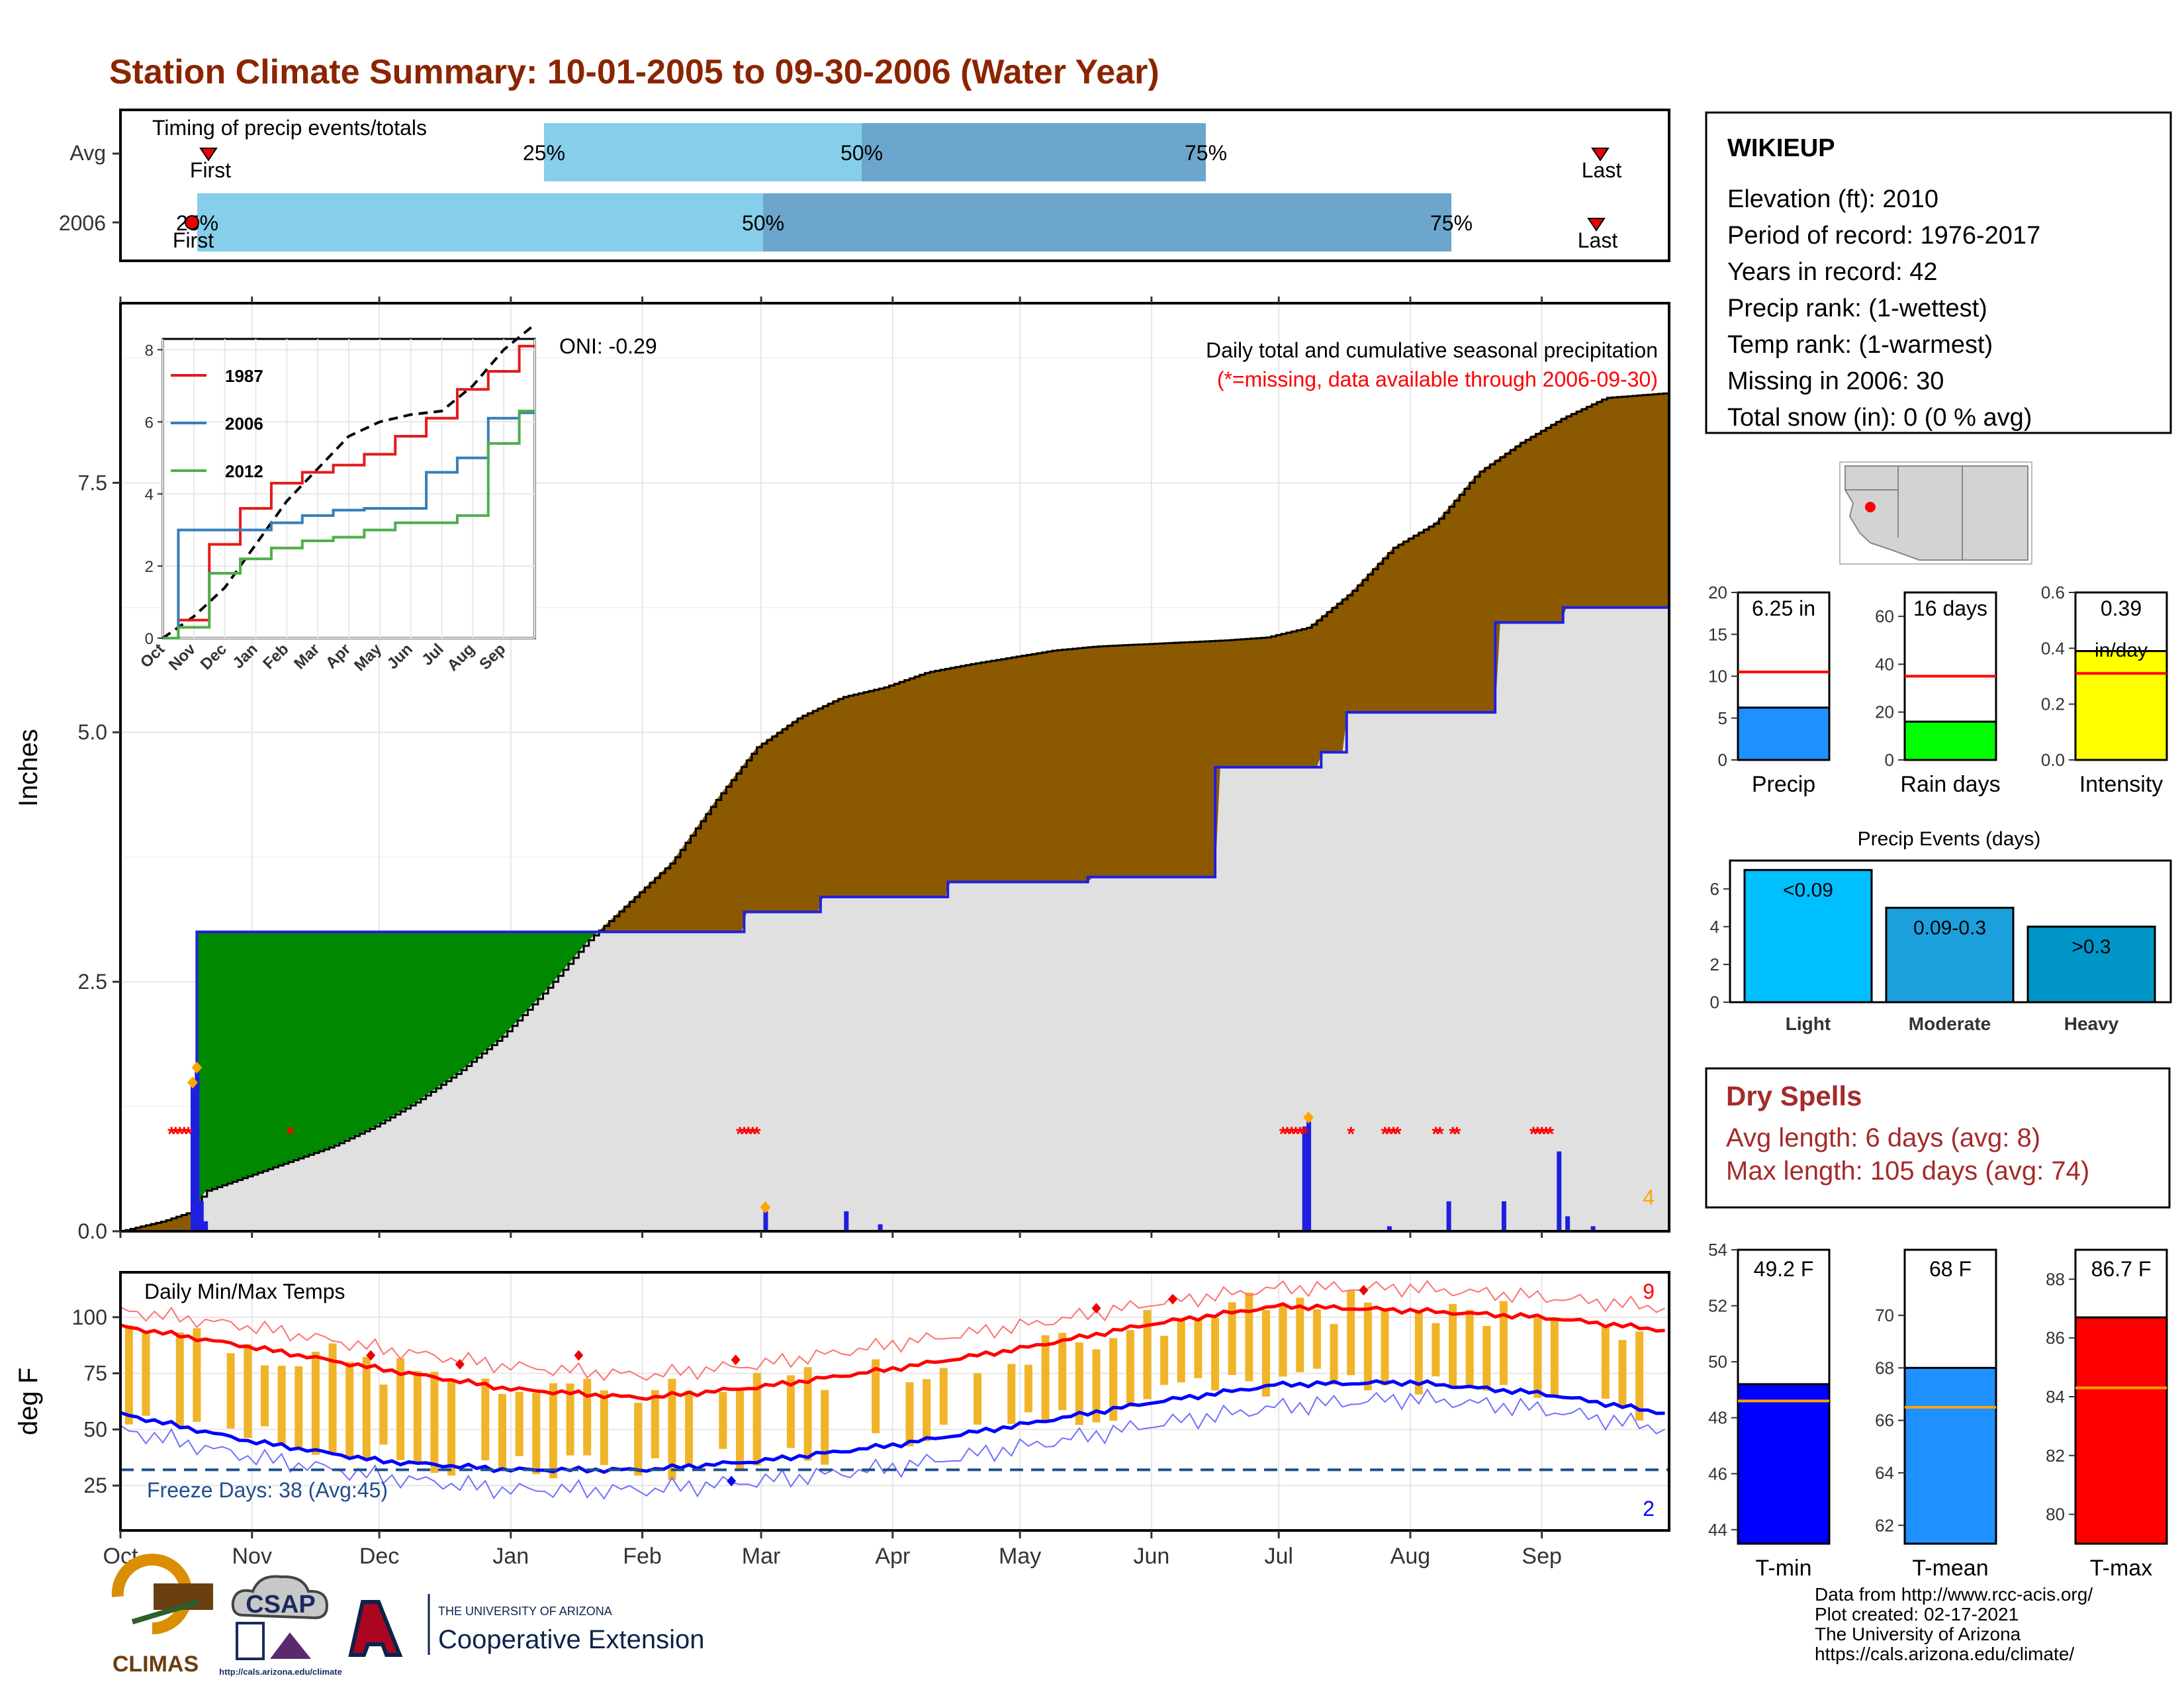  Describe the element at coordinates (87, 153) in the screenshot. I see `timing-row-avg: Avg` at that location.